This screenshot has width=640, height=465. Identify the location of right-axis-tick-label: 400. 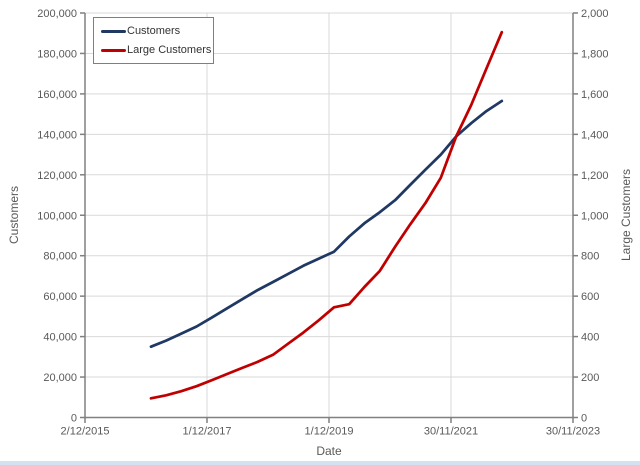
(590, 338).